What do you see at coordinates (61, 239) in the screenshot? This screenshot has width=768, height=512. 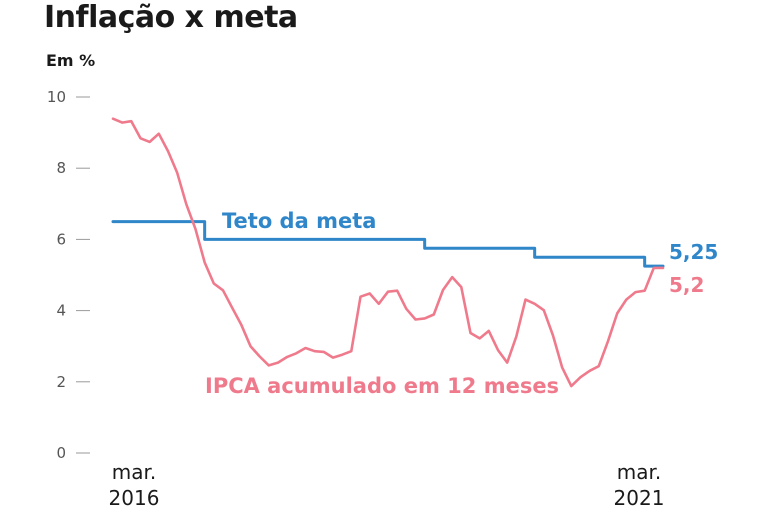 I see `y-tick-label: 6` at bounding box center [61, 239].